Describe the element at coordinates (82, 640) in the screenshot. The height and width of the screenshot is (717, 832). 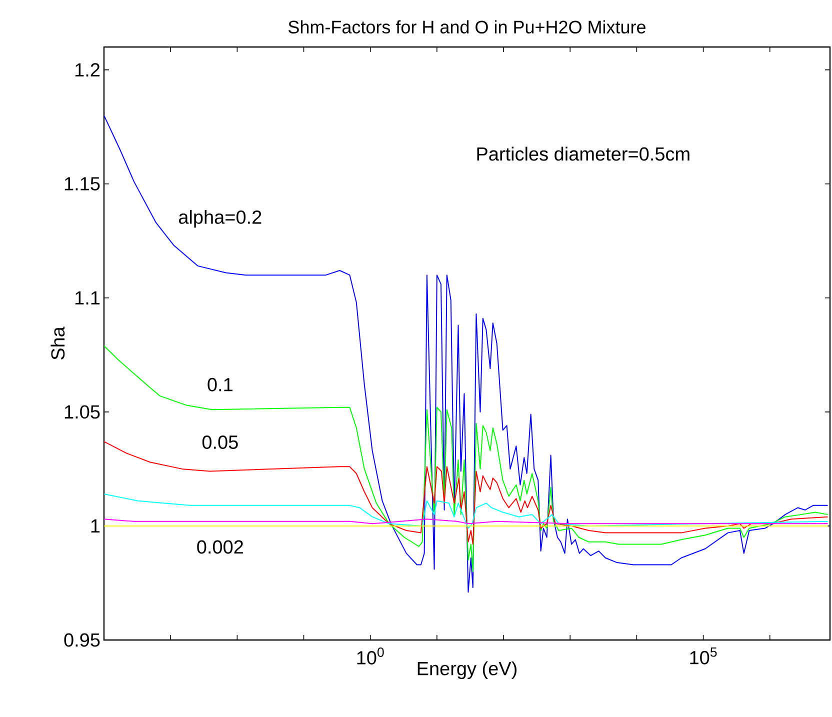
I see `y-tick-label: 0.95` at that location.